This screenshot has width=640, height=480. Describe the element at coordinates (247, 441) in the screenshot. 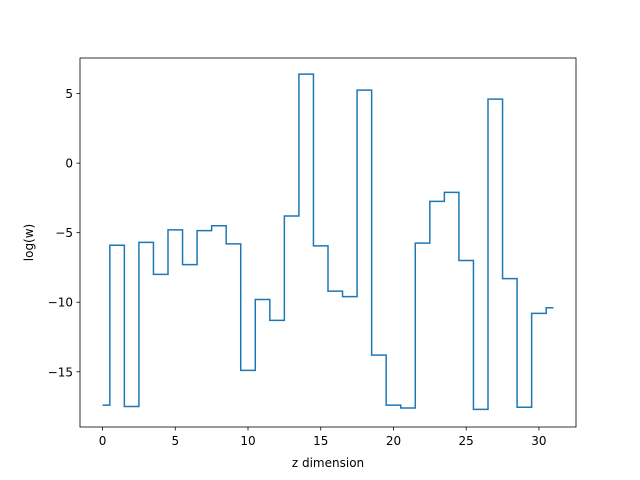

I see `x-tick-label: 10` at that location.